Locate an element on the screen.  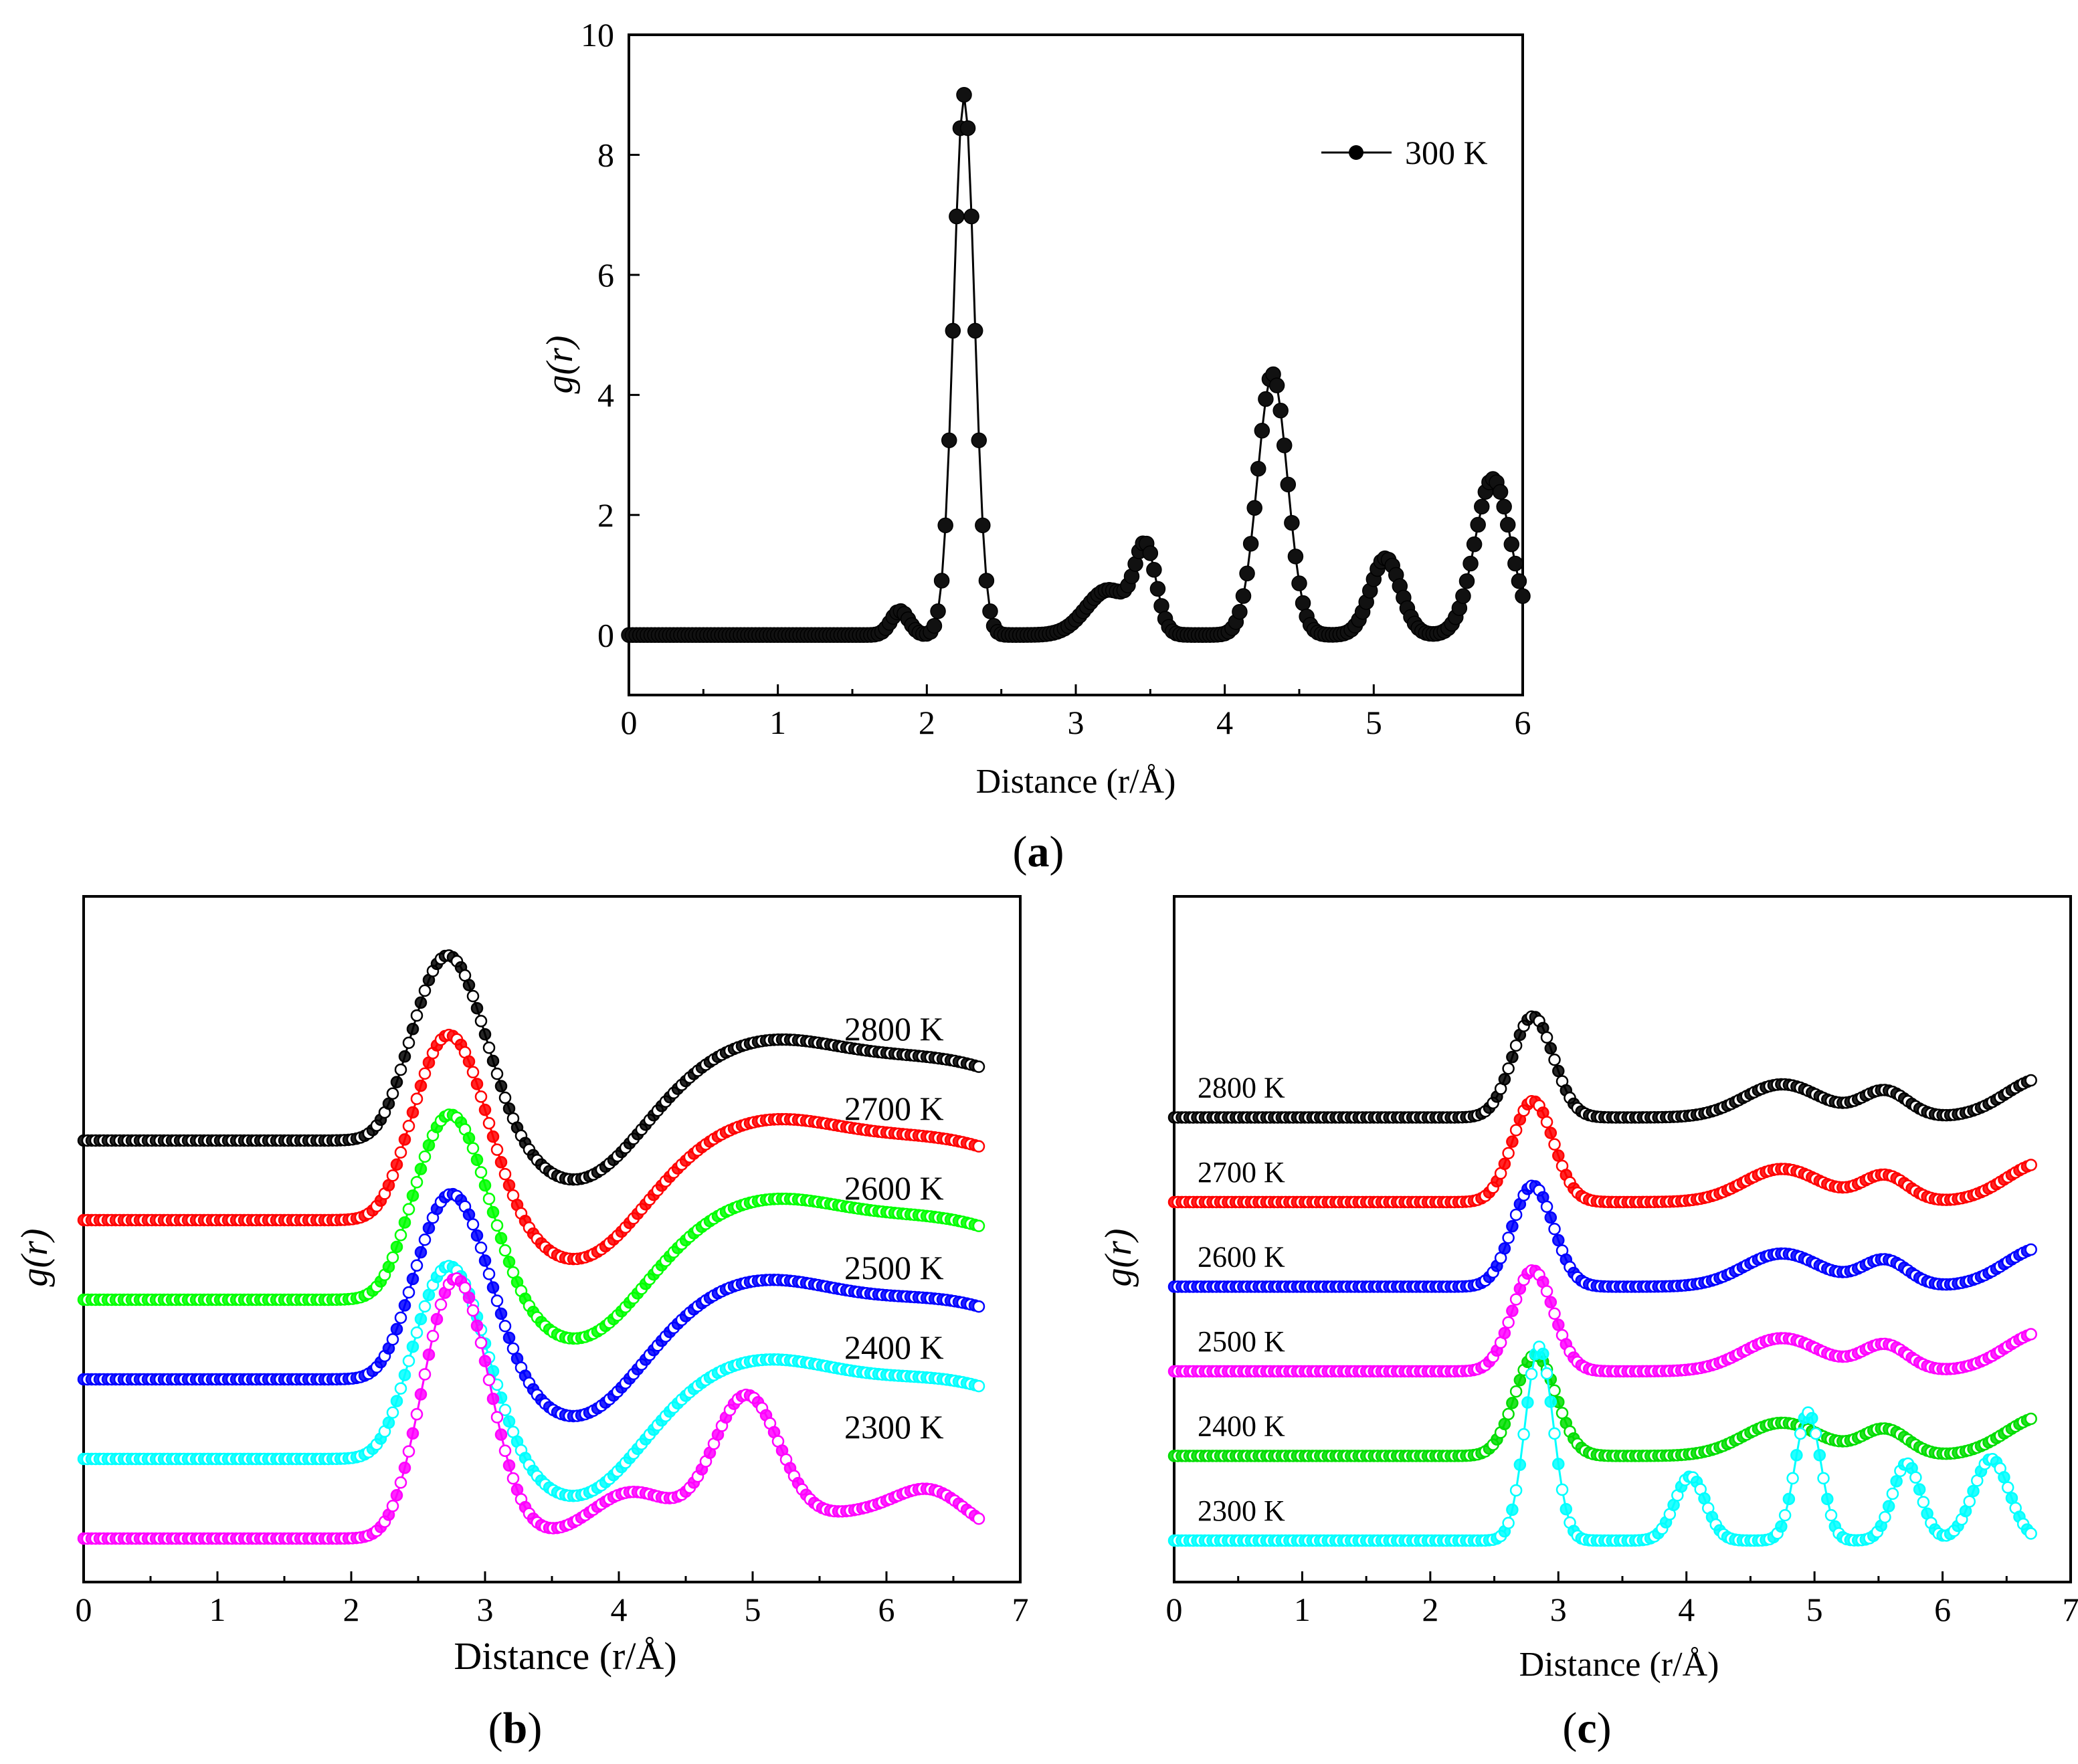
series-2600k is located at coordinates (531, 1226).